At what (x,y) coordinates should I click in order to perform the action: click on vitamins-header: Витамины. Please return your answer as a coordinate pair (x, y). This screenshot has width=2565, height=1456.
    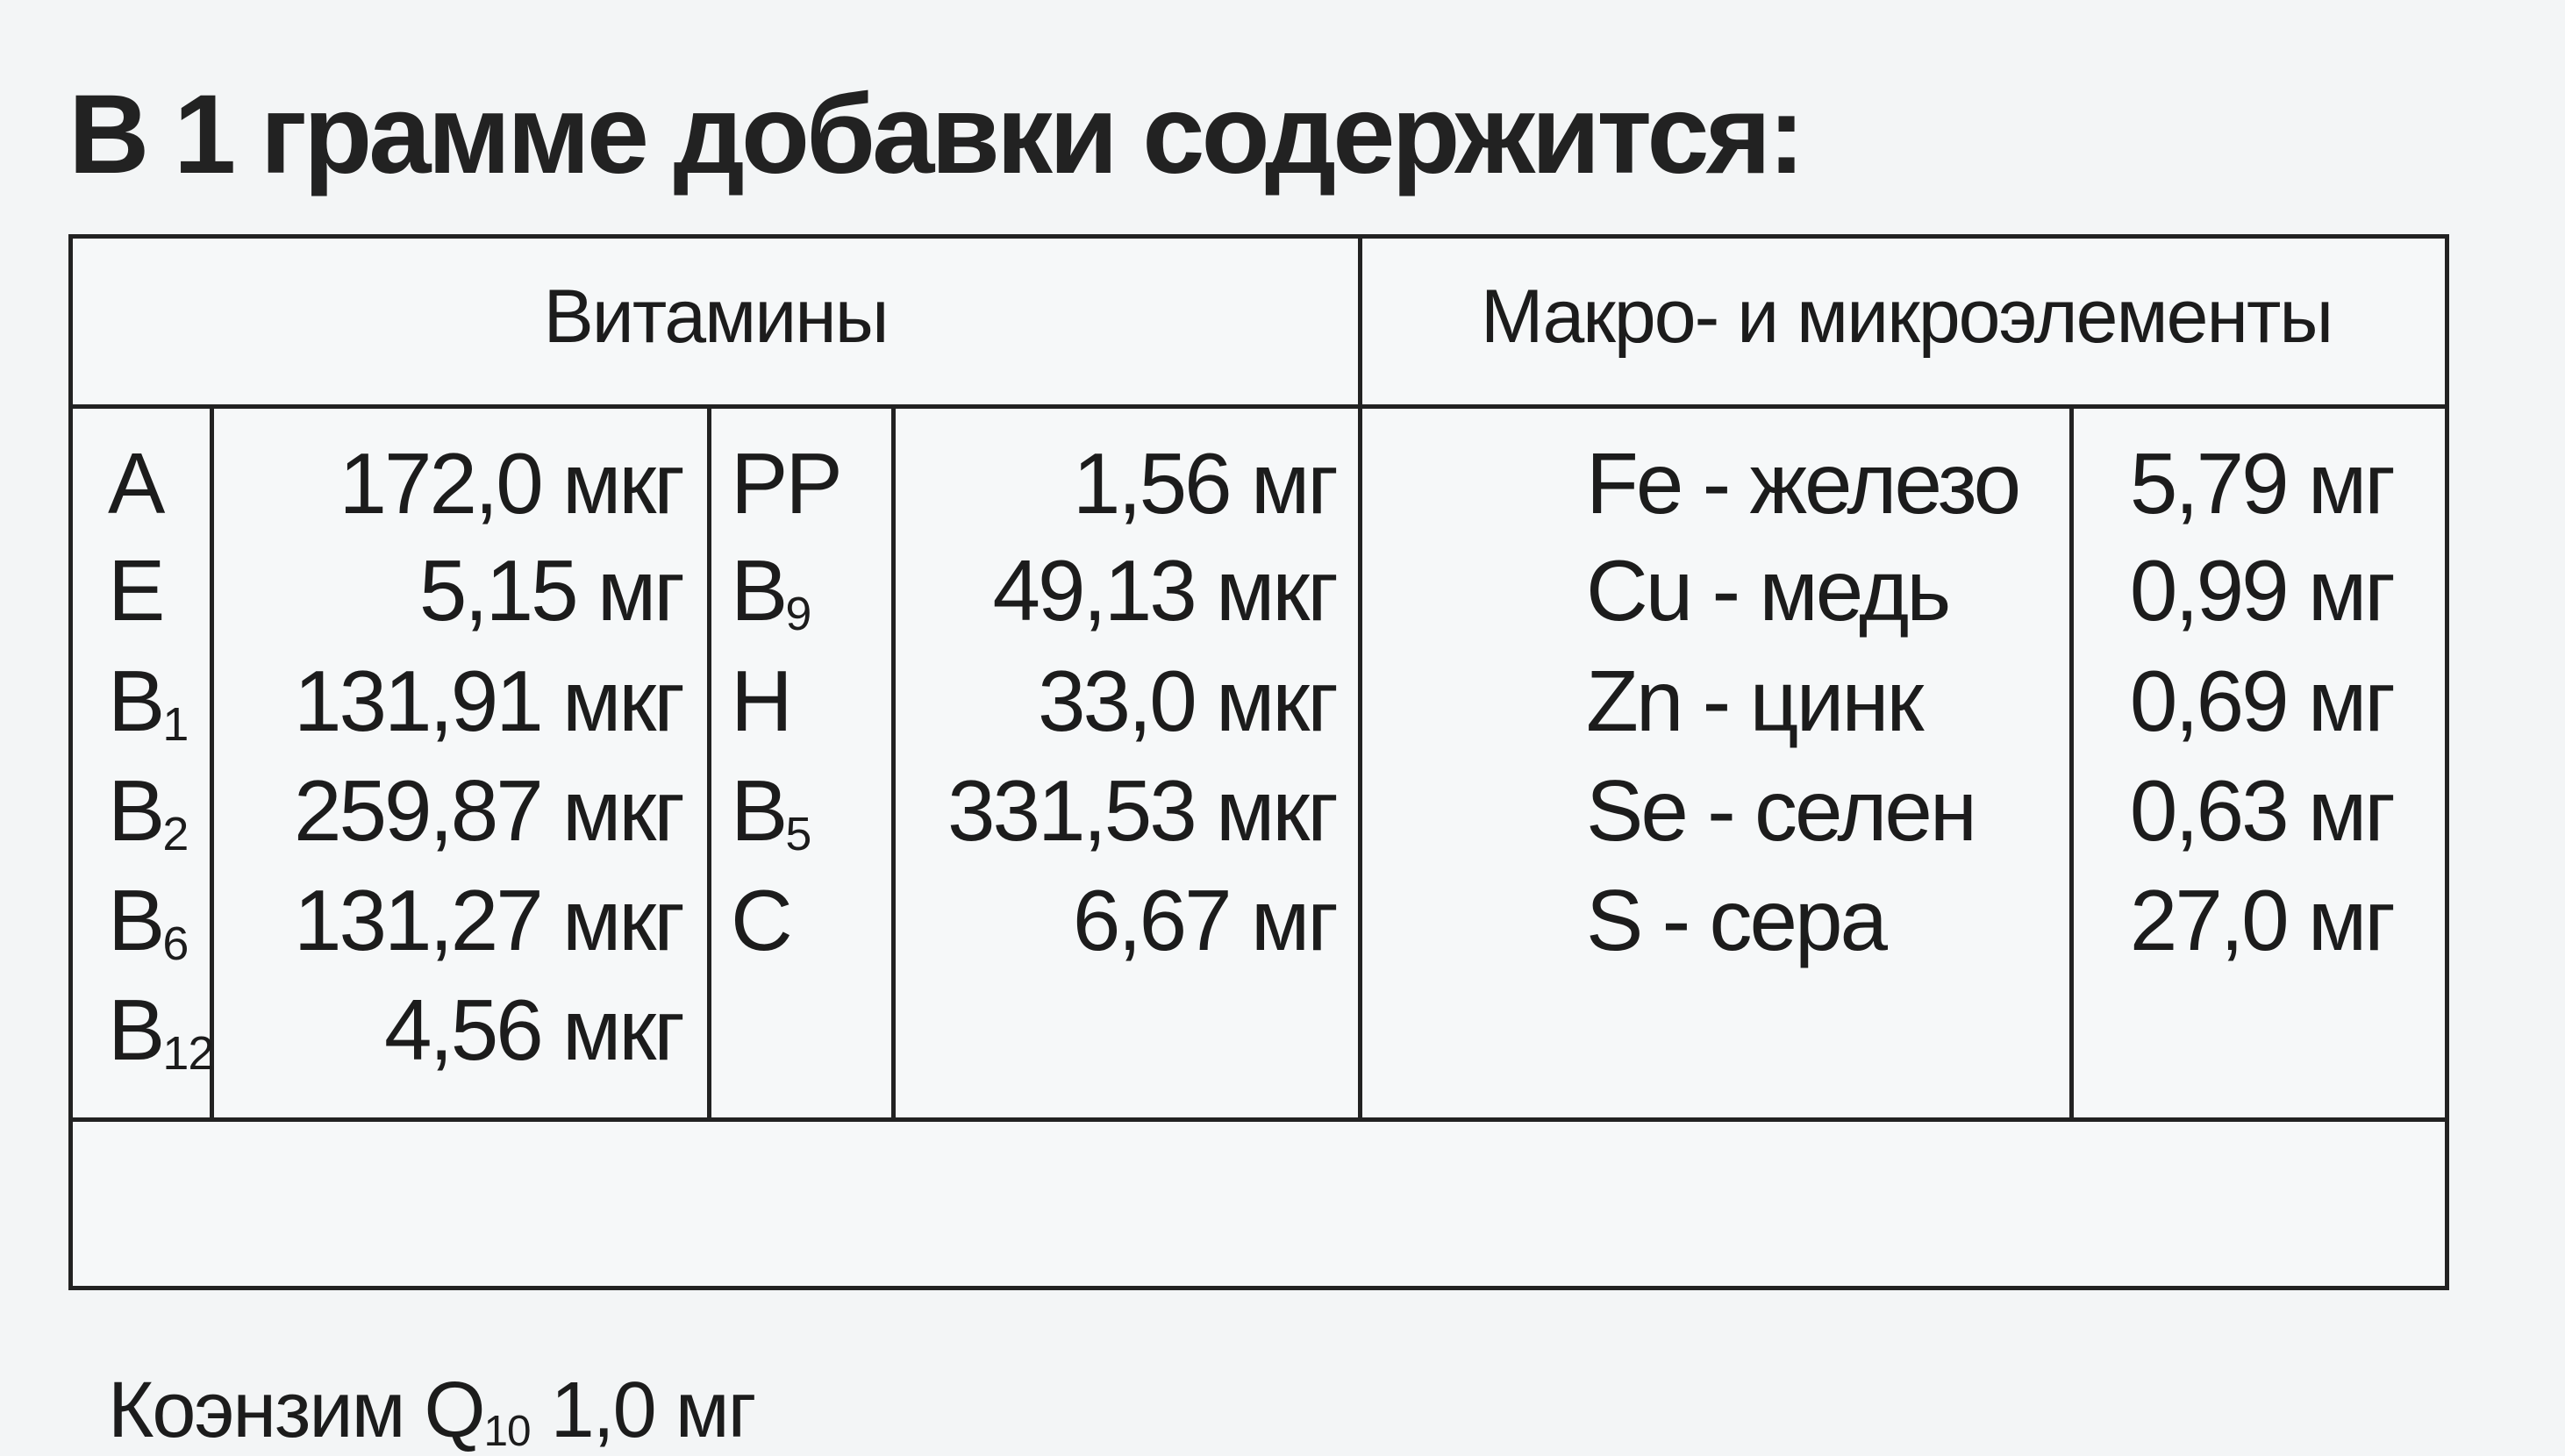
    Looking at the image, I should click on (716, 317).